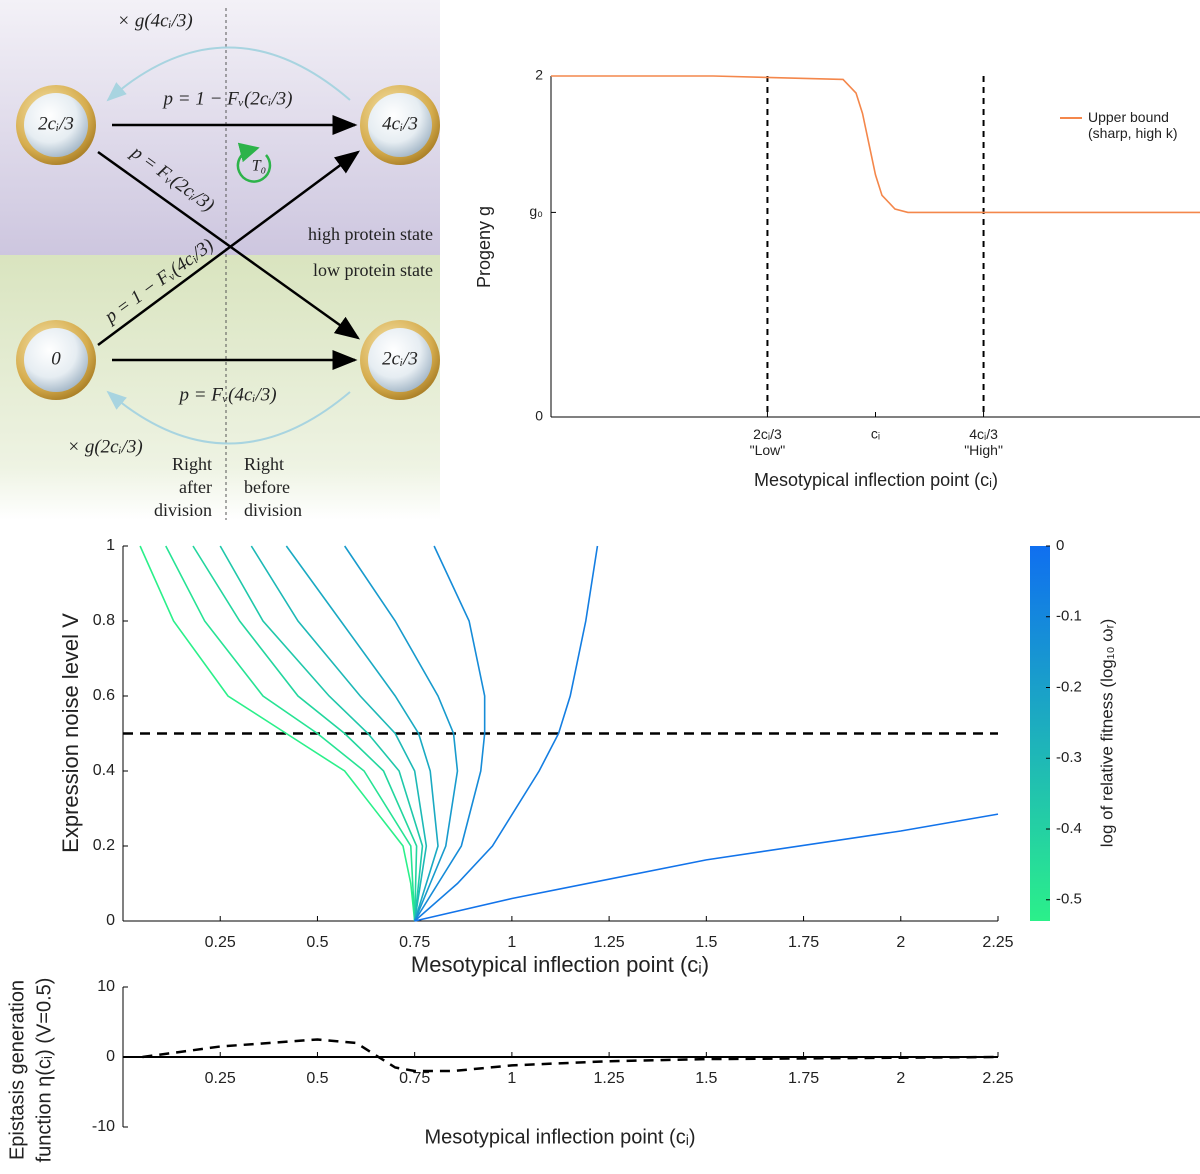 Image resolution: width=1200 pixels, height=1174 pixels. What do you see at coordinates (536, 211) in the screenshot?
I see `y-tick-label: g₀` at bounding box center [536, 211].